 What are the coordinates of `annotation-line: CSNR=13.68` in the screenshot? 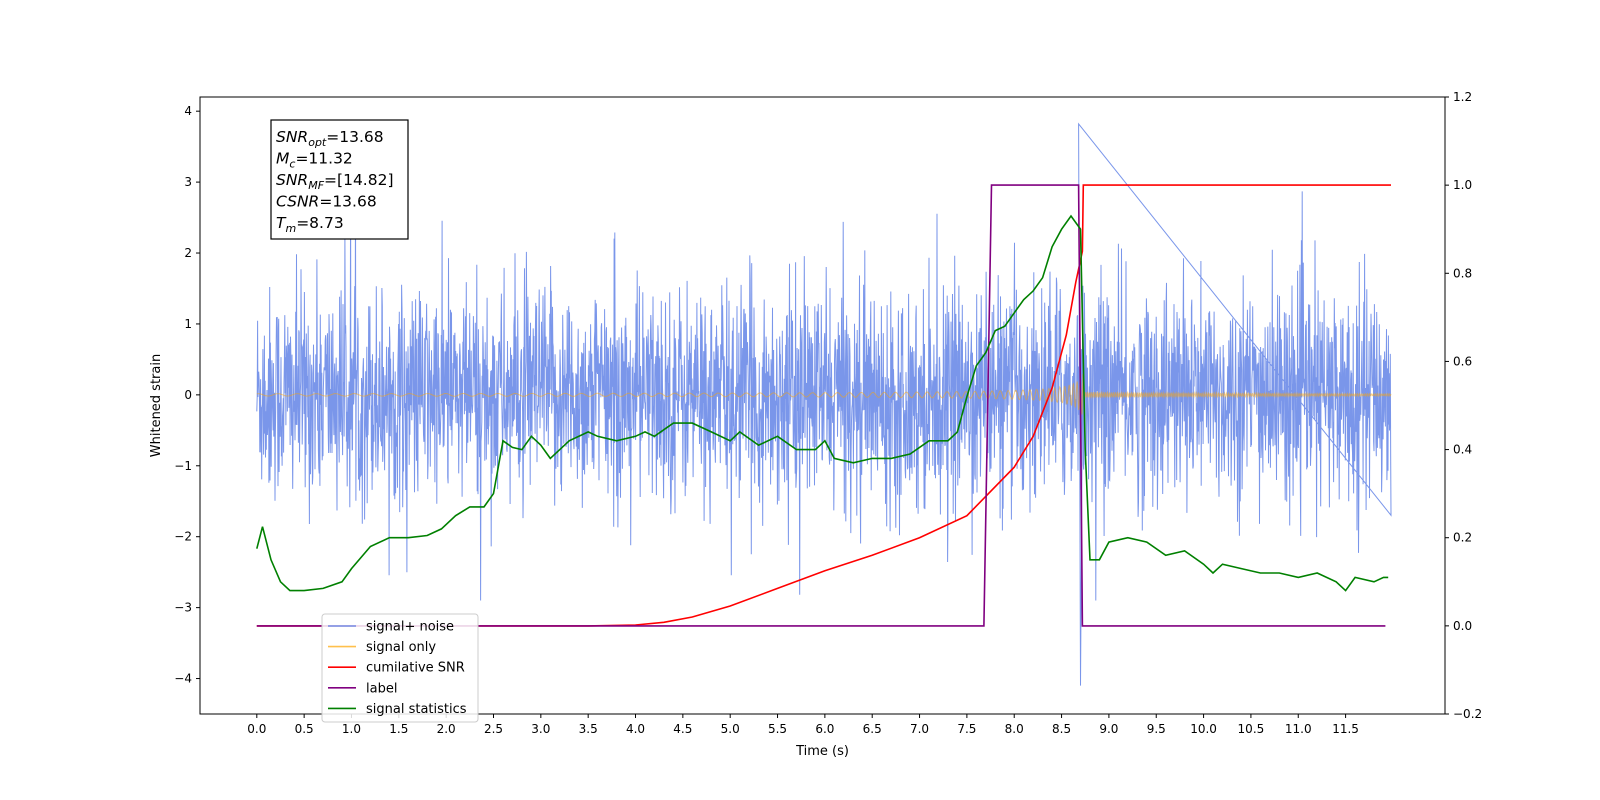 It's located at (326, 202).